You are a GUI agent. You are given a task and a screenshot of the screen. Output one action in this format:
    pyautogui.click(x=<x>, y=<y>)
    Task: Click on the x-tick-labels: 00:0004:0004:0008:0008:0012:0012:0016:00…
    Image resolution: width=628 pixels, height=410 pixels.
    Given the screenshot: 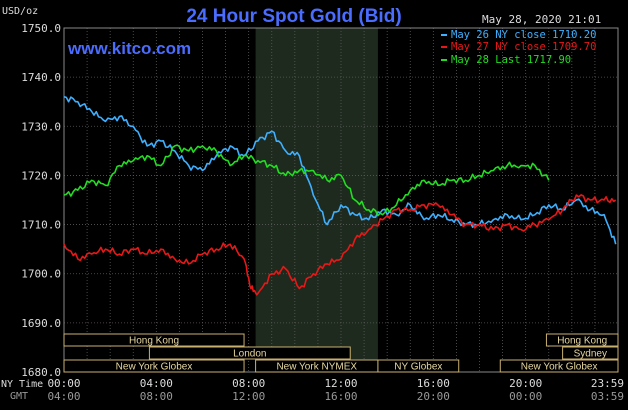 What is the action you would take?
    pyautogui.click(x=335, y=390)
    